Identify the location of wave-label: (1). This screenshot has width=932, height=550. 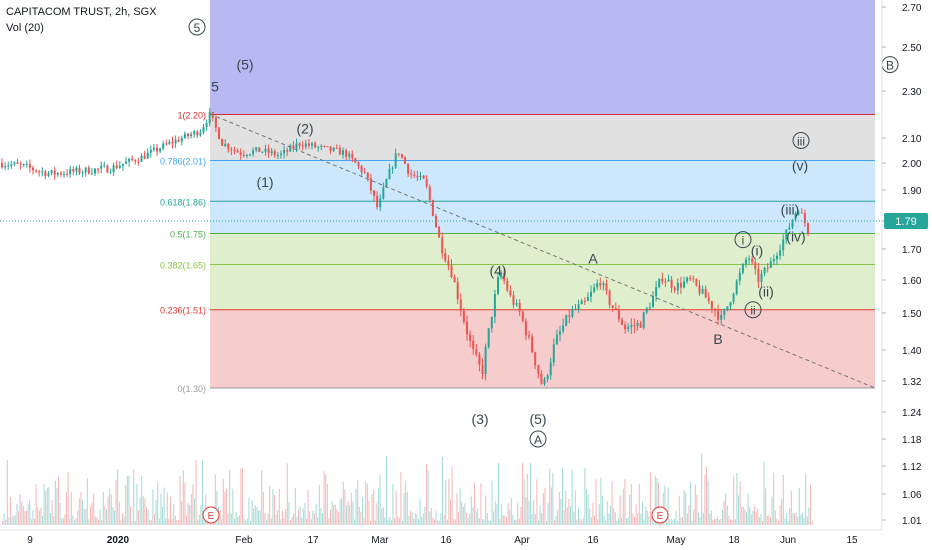
(264, 182).